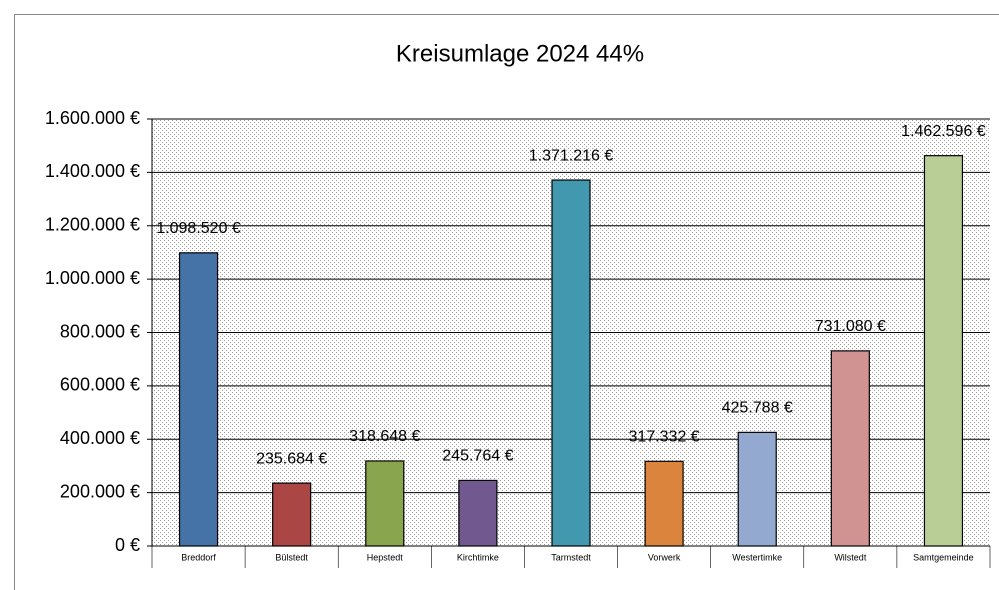 The image size is (999, 590). What do you see at coordinates (92, 118) in the screenshot?
I see `y-tick-label: 1.600.000 €` at bounding box center [92, 118].